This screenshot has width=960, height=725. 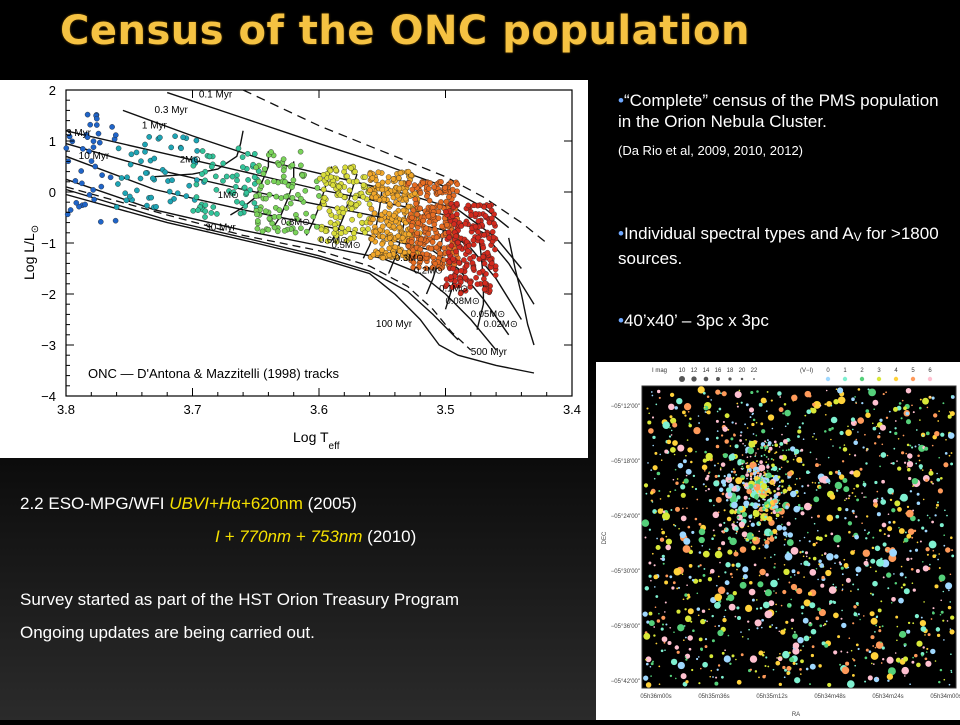 What do you see at coordinates (79, 133) in the screenshot?
I see `hr-isochrone-label: 3 Myr` at bounding box center [79, 133].